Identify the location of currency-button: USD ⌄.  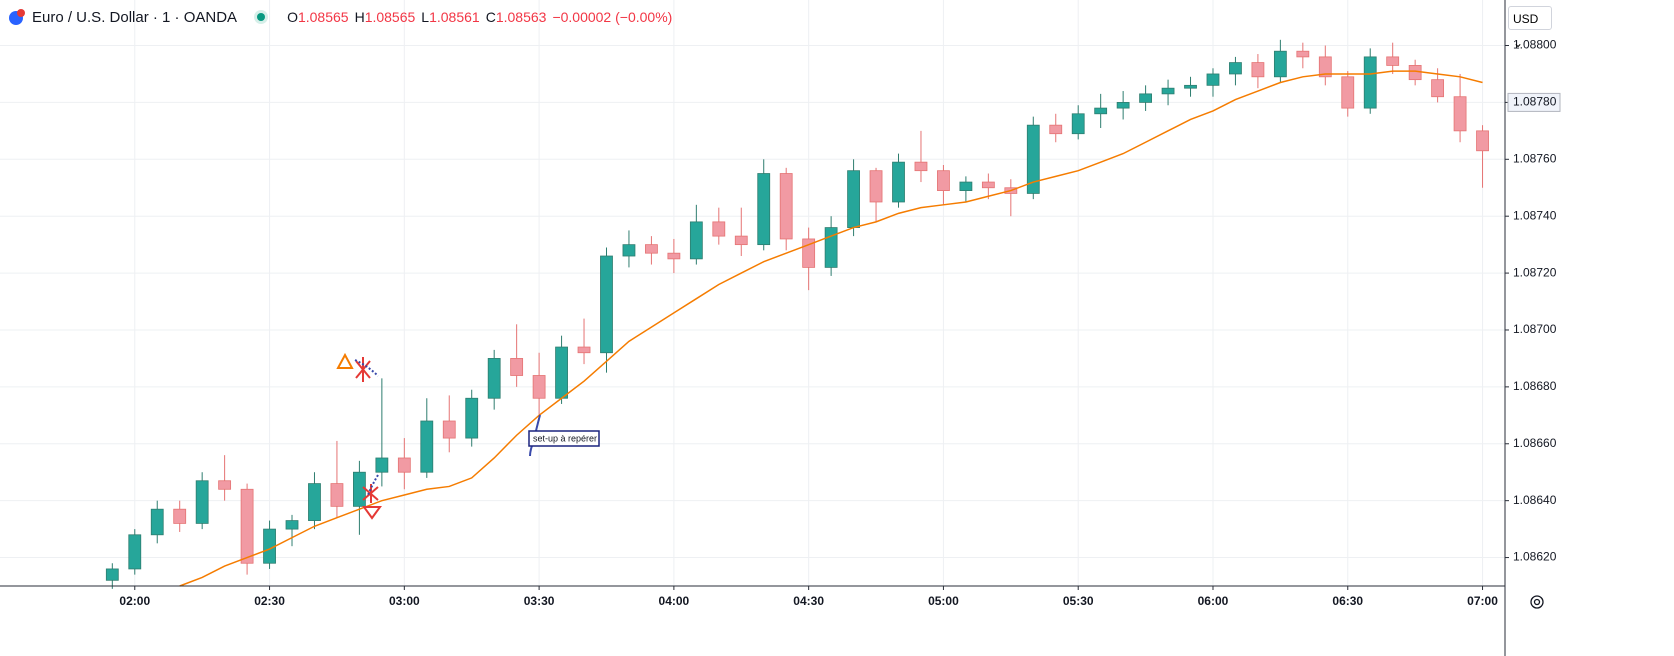
(1530, 28).